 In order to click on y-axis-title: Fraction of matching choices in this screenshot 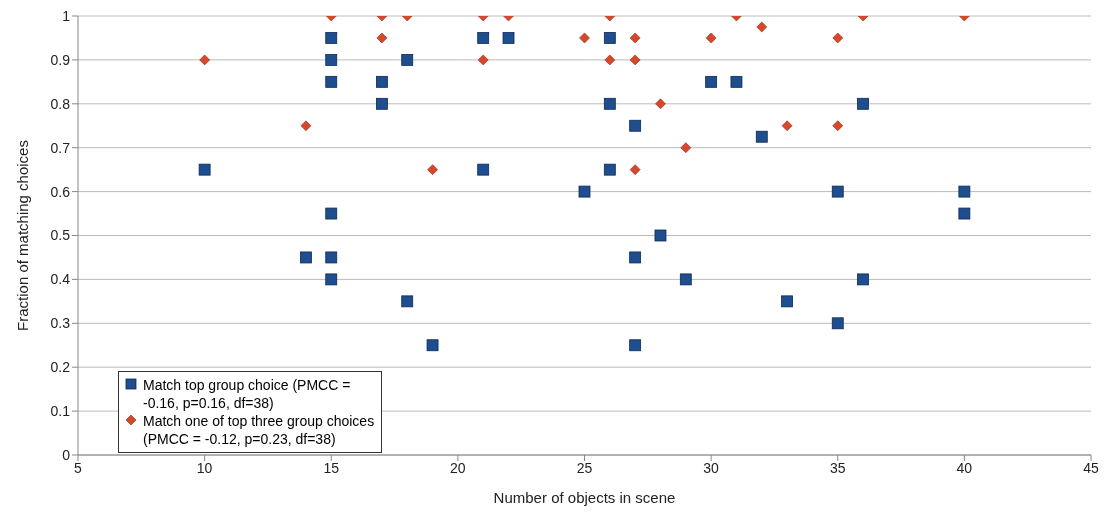, I will do `click(23, 235)`.